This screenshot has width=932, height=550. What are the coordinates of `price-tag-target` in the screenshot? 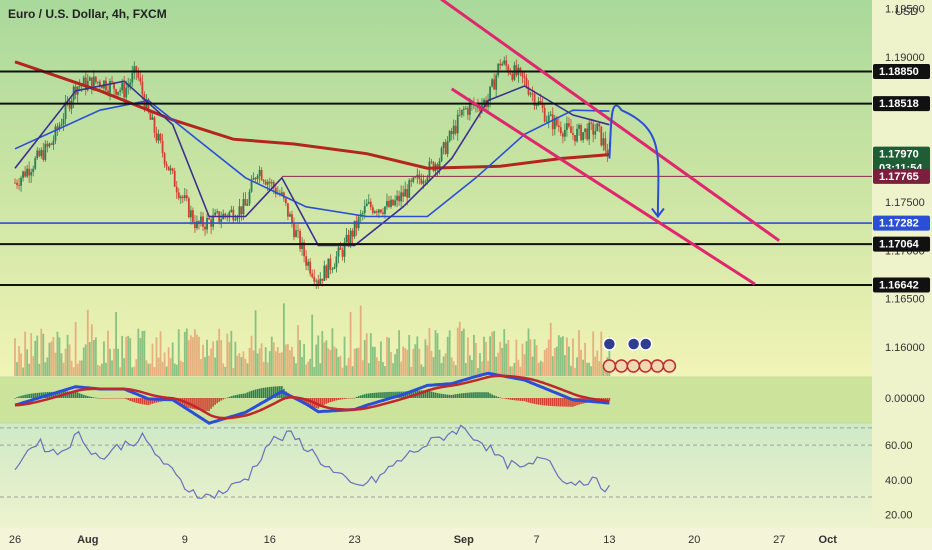 It's located at (901, 223).